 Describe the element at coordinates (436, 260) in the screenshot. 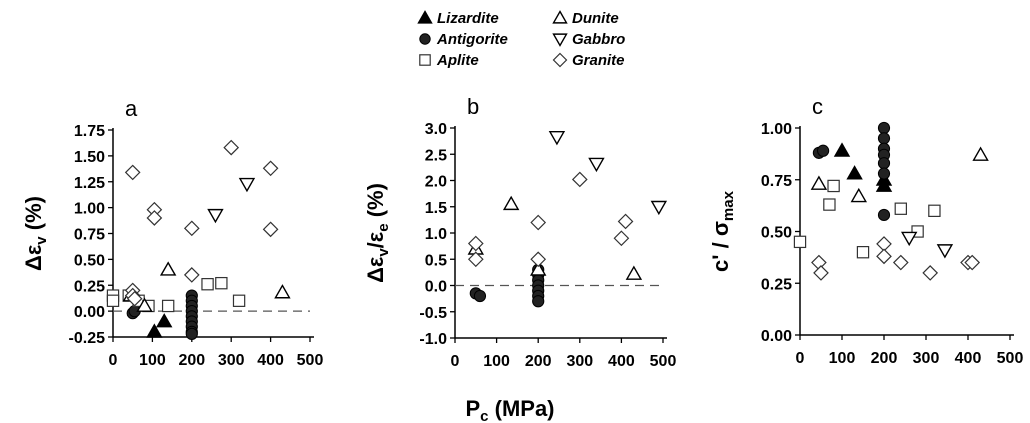

I see `y-tick-label-b: 0.5` at that location.